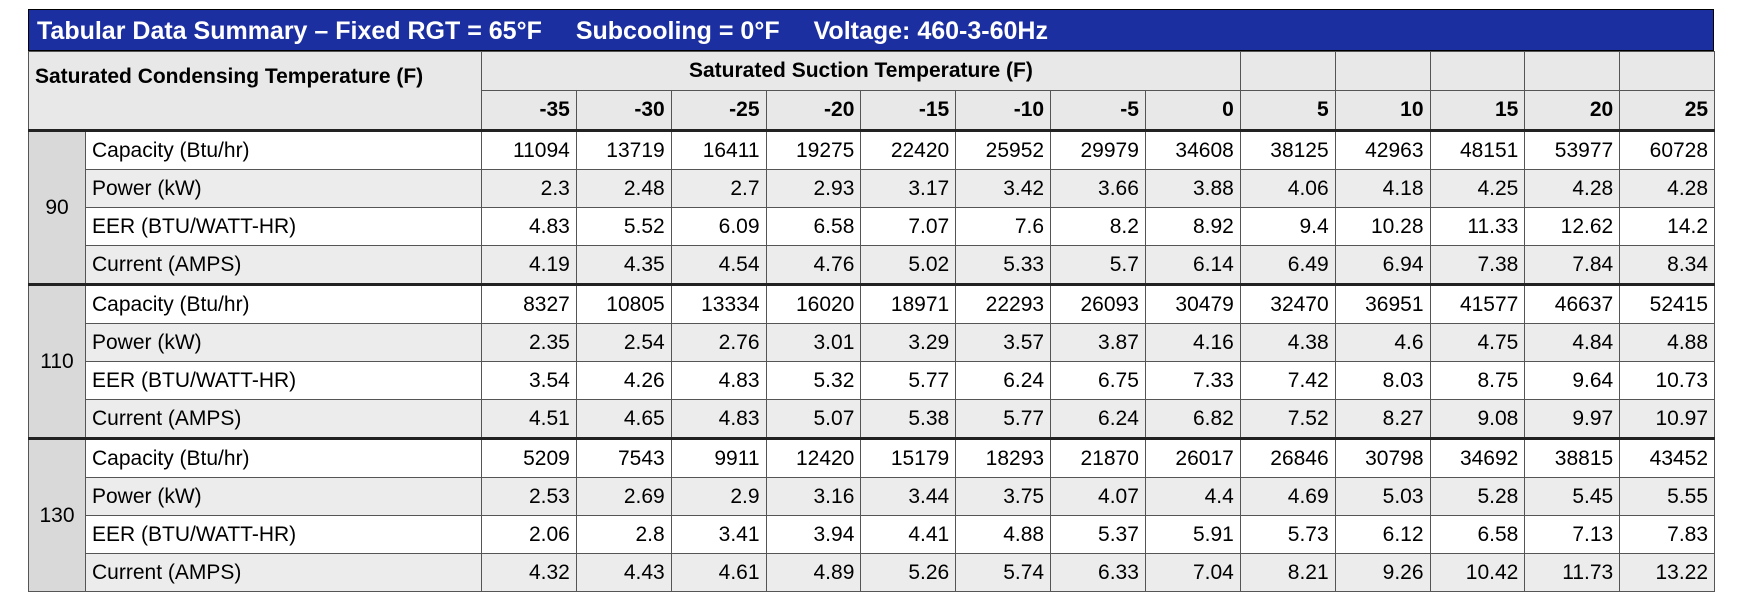  I want to click on value-cell: 4.76, so click(813, 265).